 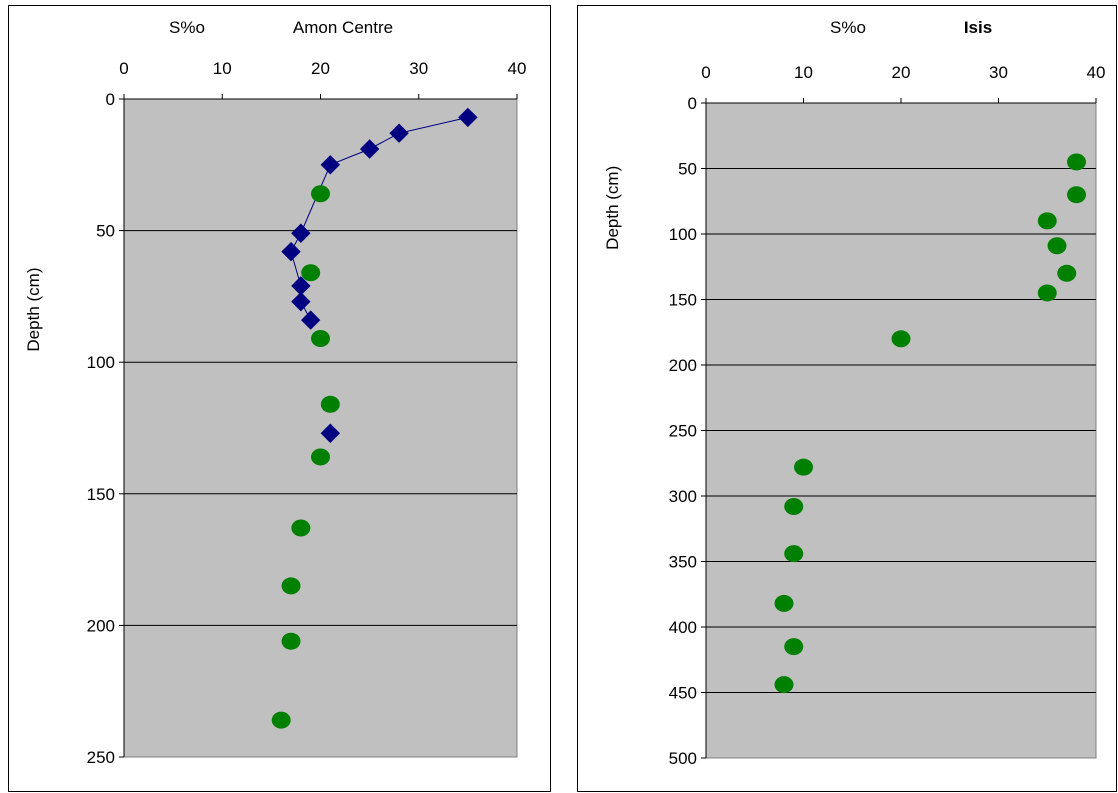 I want to click on y-tick-label: 400, so click(x=683, y=627).